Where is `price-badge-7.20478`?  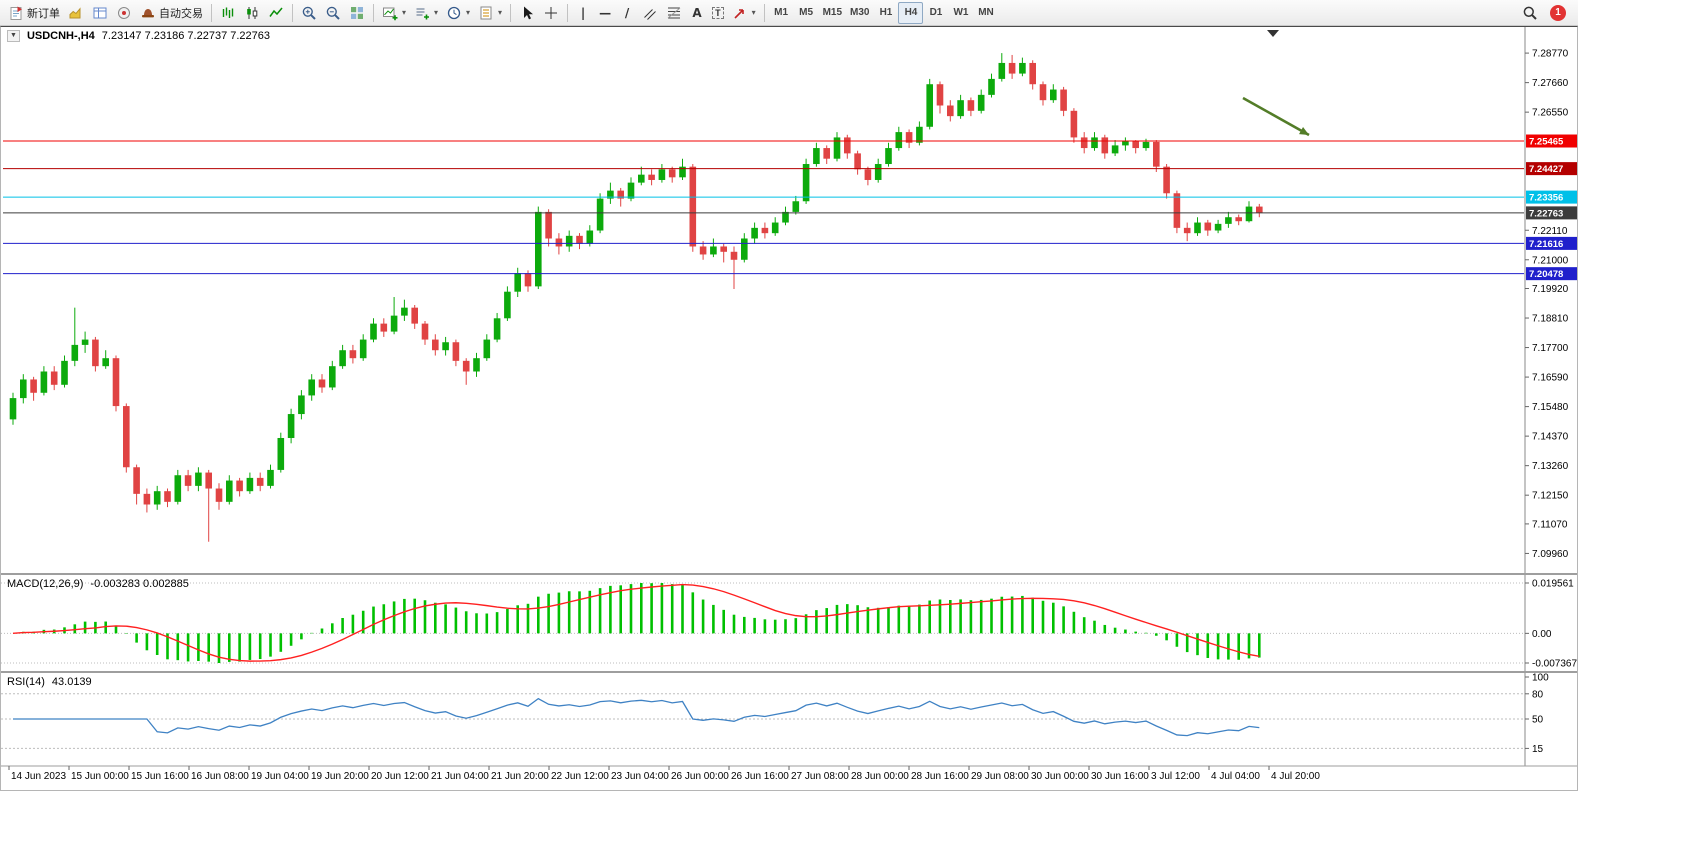 price-badge-7.20478 is located at coordinates (1551, 274).